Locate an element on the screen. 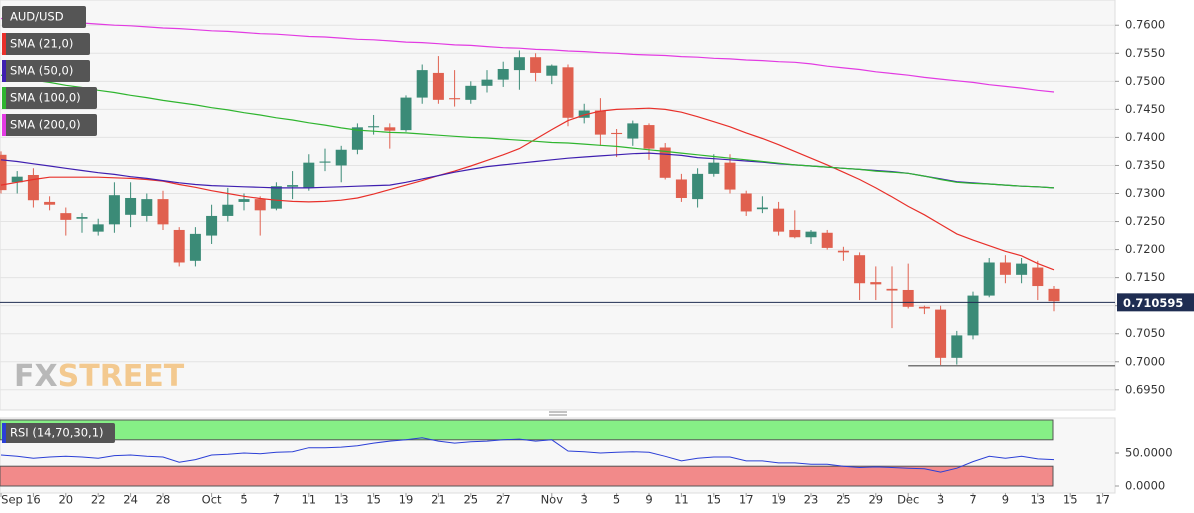  rsi-tick-label: 0.0000 is located at coordinates (1145, 486).